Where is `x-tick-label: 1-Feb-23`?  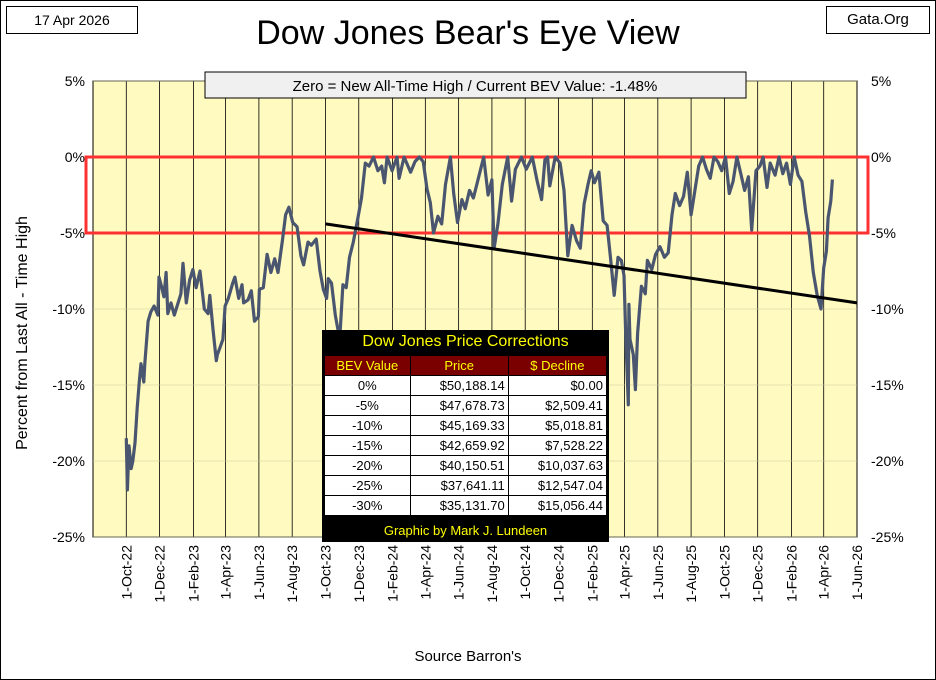
x-tick-label: 1-Feb-23 is located at coordinates (193, 573).